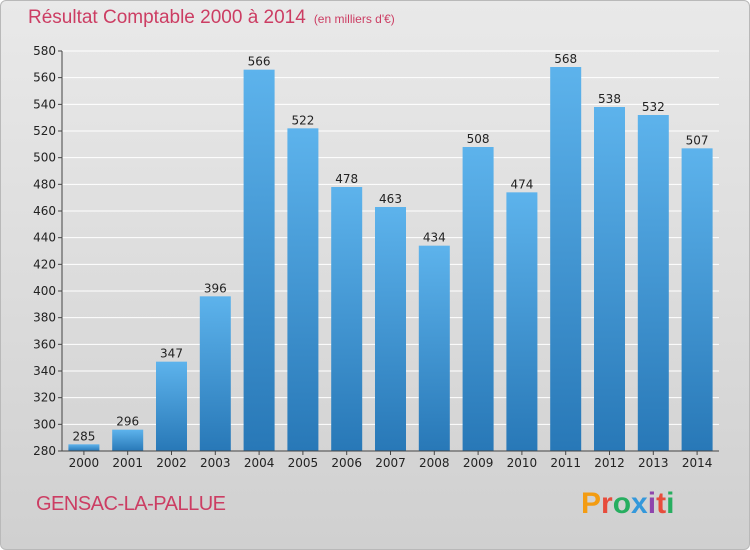 The height and width of the screenshot is (550, 750). I want to click on data-label: 347, so click(171, 354).